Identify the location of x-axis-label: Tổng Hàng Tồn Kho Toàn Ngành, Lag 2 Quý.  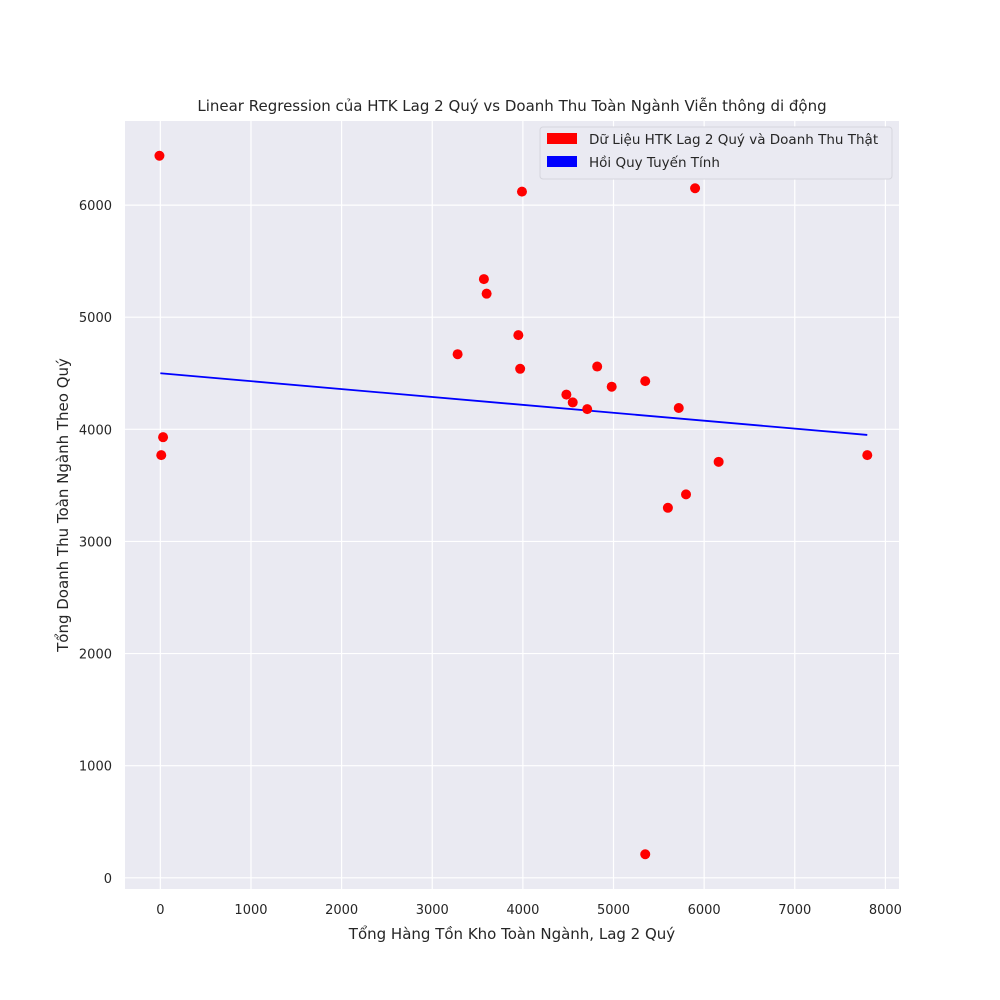
(512, 934).